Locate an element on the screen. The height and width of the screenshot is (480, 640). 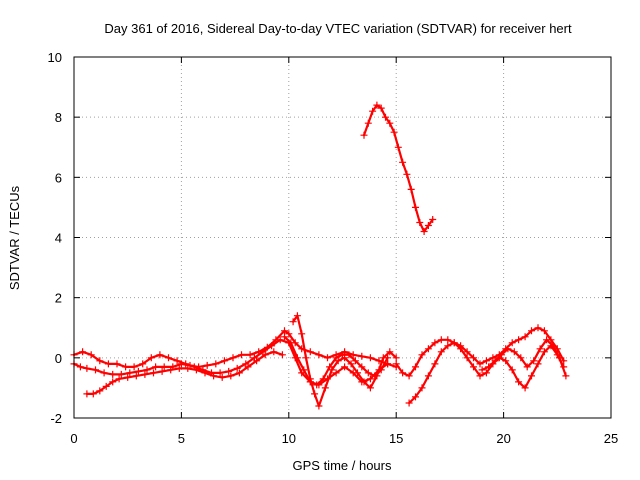
y-tick-label: -2 is located at coordinates (56, 418).